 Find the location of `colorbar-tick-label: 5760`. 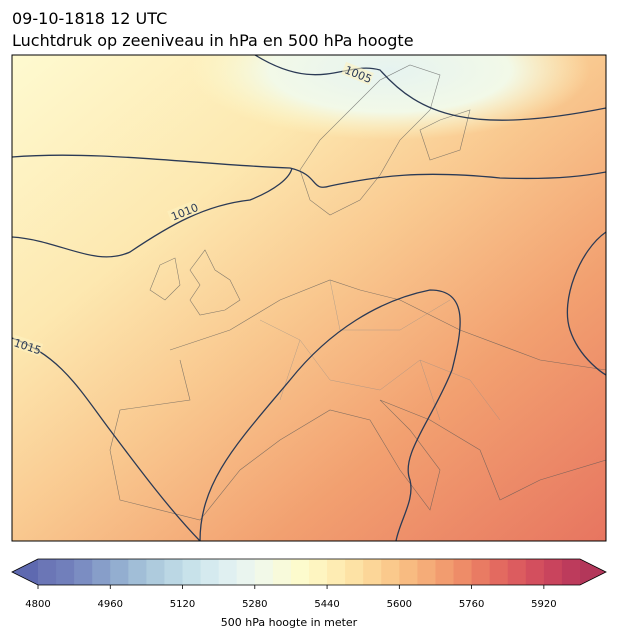

colorbar-tick-label: 5760 is located at coordinates (471, 604).